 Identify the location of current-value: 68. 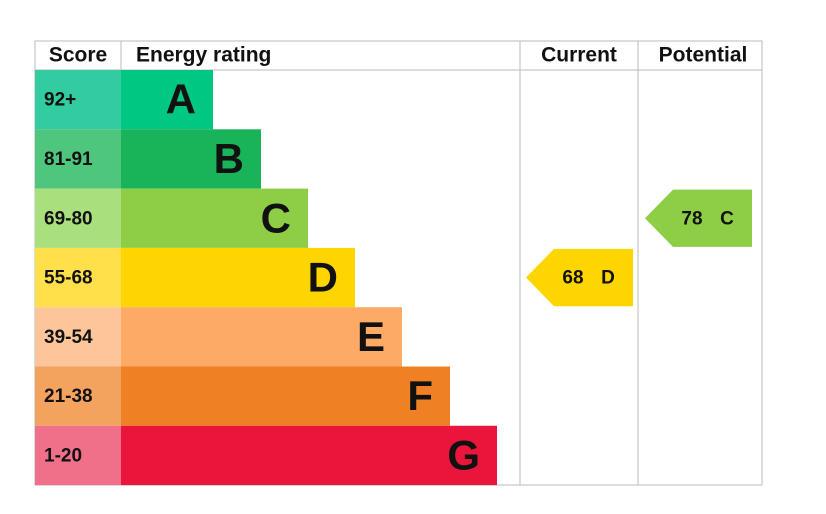
(572, 278).